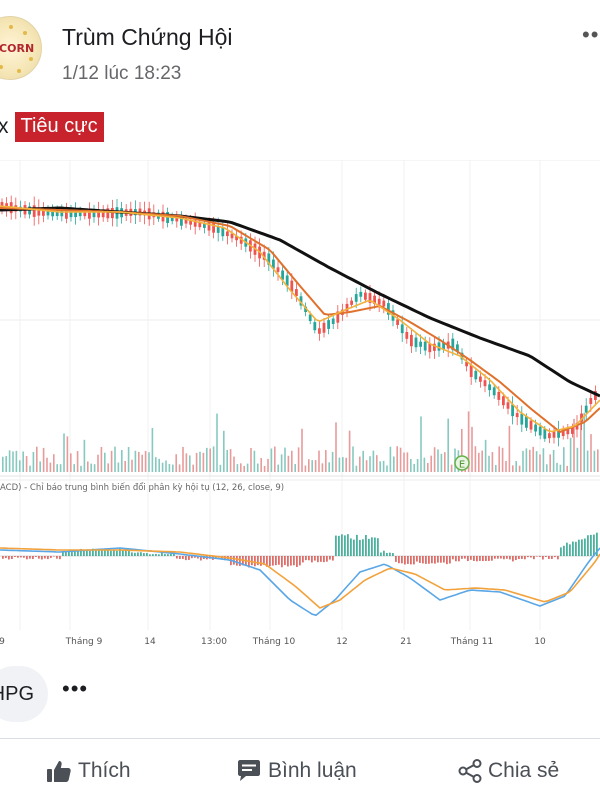  I want to click on action-divider, so click(300, 738).